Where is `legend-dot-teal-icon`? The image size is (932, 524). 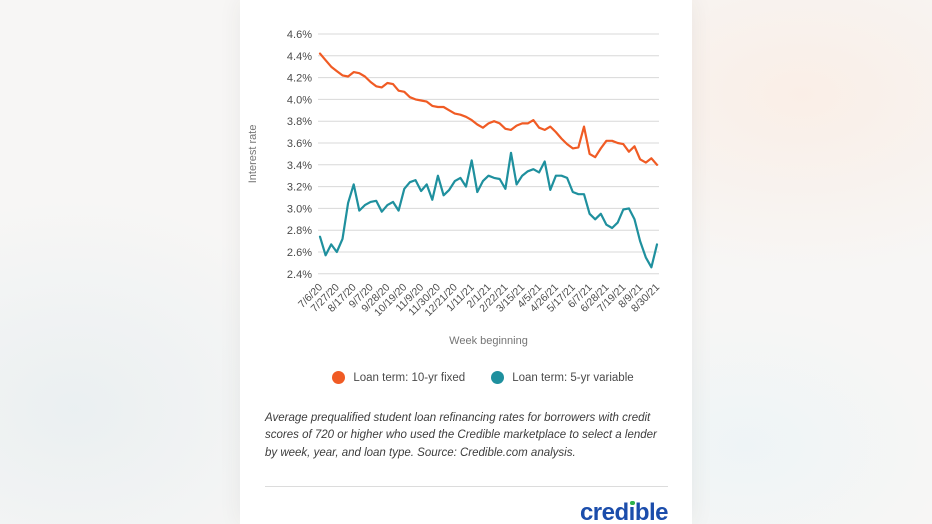 legend-dot-teal-icon is located at coordinates (498, 377).